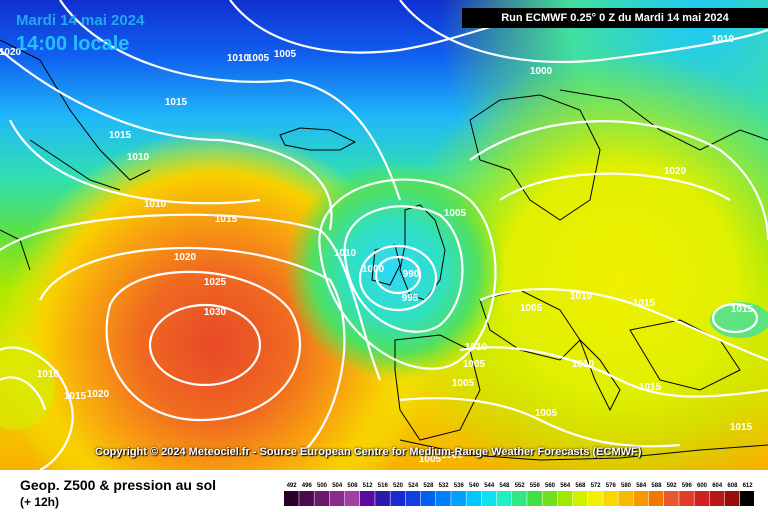 The height and width of the screenshot is (512, 768). I want to click on scale-value-label: 588, so click(656, 486).